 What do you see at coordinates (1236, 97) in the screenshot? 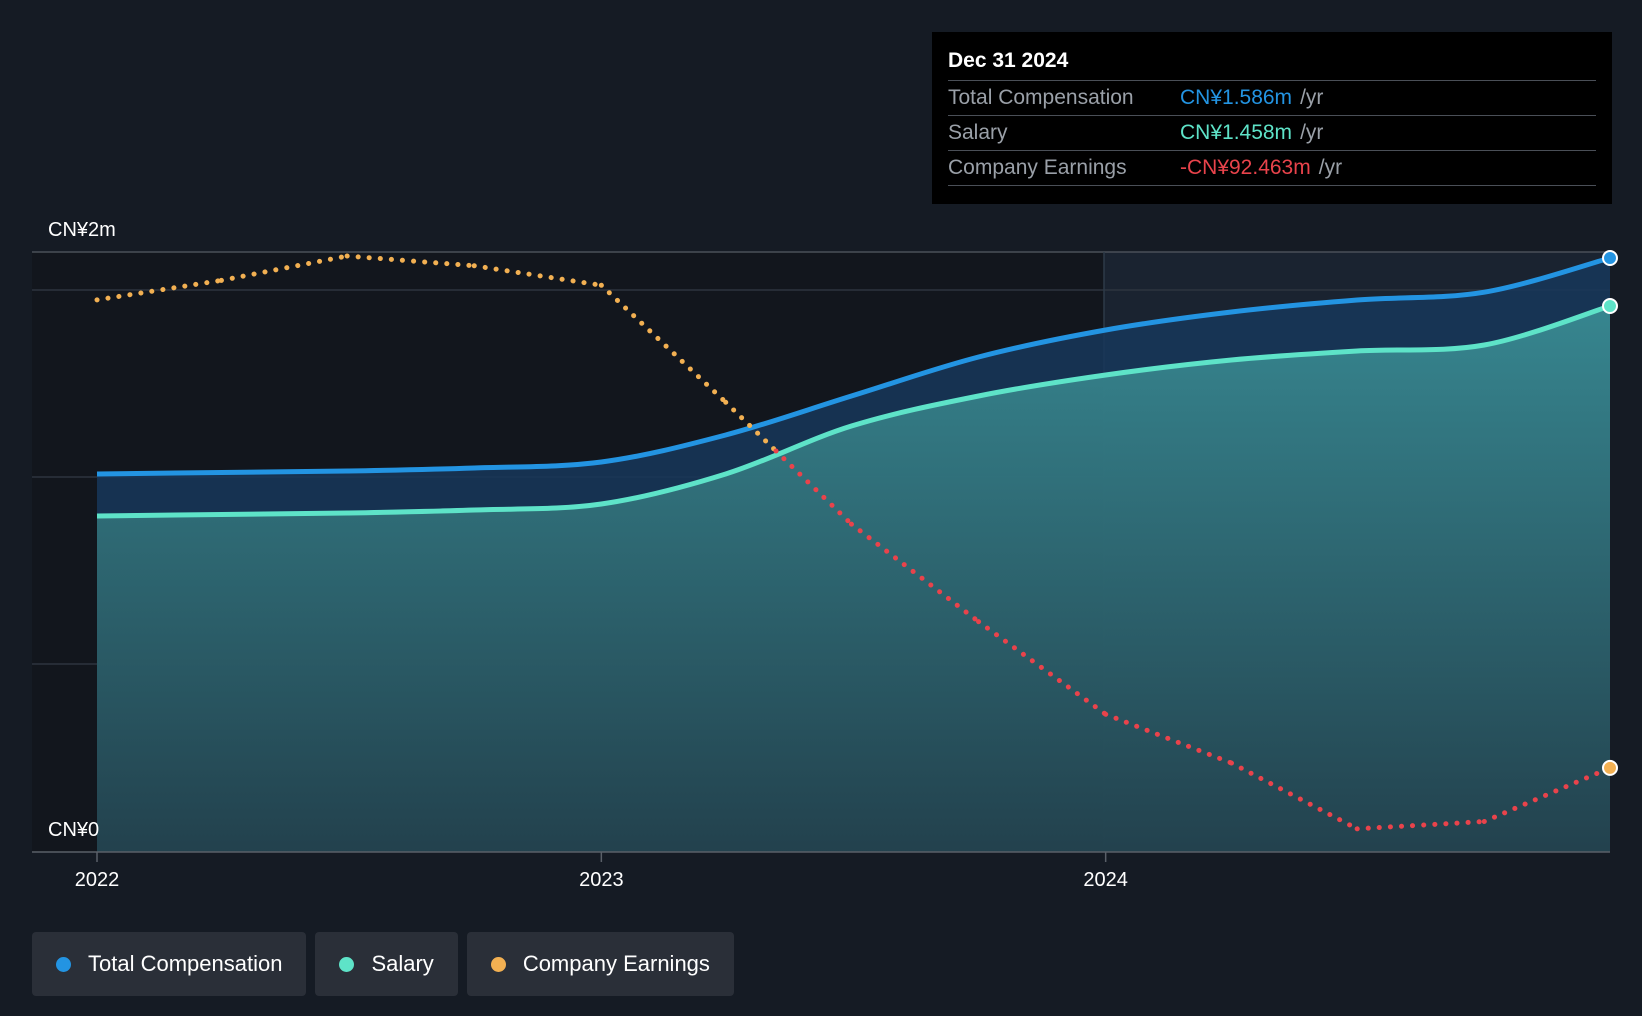
I see `tooltip-value: CN¥1.586m` at bounding box center [1236, 97].